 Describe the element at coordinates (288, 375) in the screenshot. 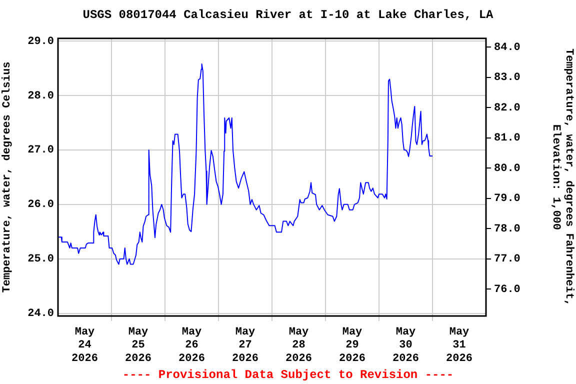

I see `text: ---- Provisional Data Subject to Revision ----` at that location.